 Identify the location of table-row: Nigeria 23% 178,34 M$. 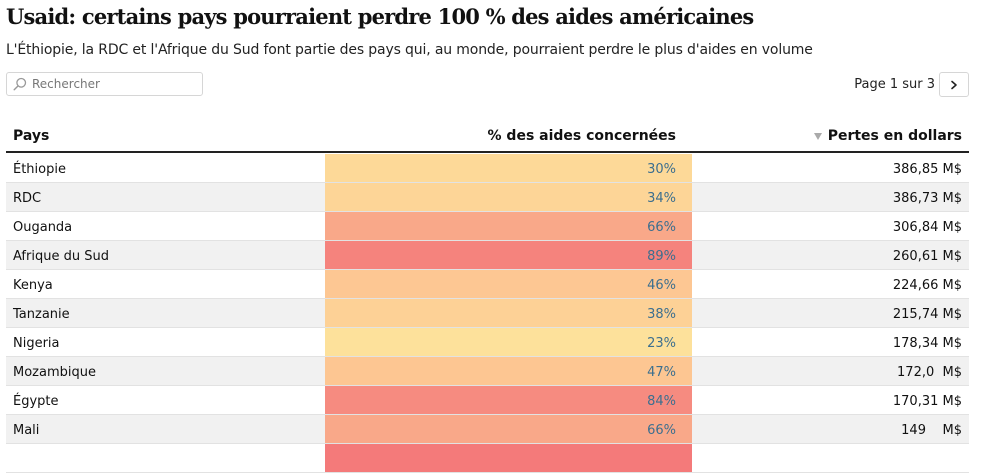
(487, 342).